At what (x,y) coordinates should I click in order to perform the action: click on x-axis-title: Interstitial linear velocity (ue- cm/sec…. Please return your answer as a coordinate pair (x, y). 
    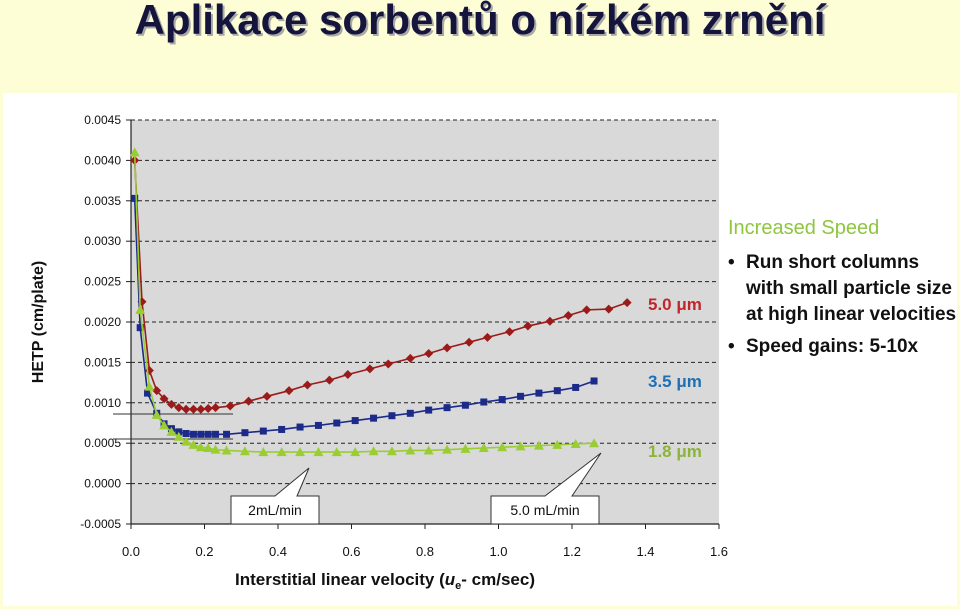
    Looking at the image, I should click on (385, 581).